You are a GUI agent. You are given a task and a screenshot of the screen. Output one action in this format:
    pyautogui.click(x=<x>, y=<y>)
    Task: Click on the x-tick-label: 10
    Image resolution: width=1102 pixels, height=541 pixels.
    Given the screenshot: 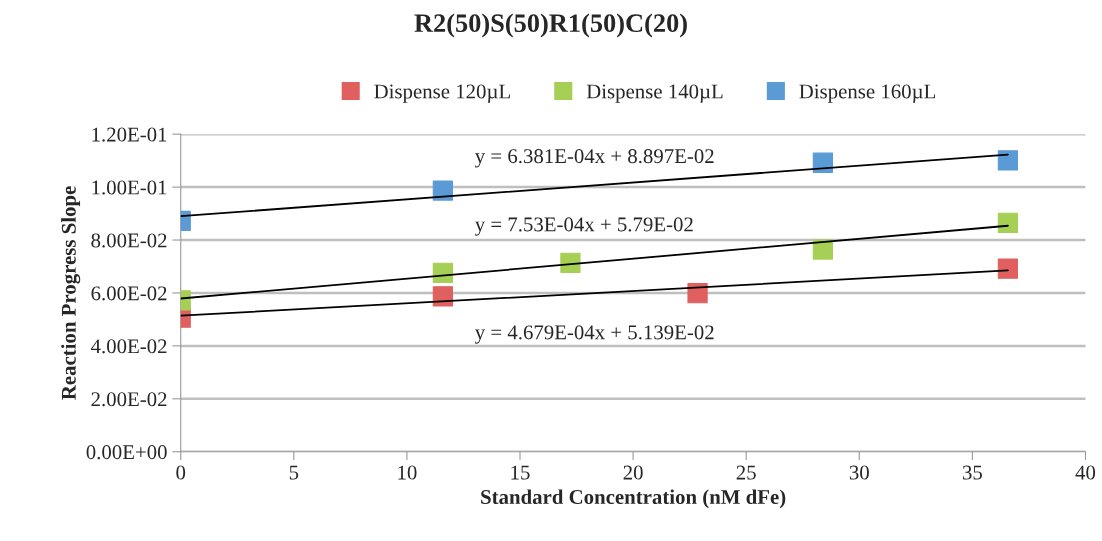 What is the action you would take?
    pyautogui.click(x=407, y=472)
    